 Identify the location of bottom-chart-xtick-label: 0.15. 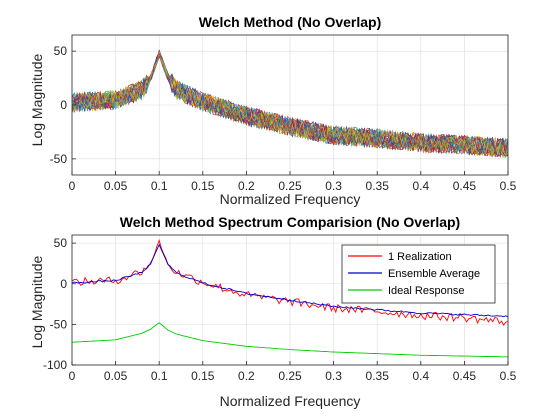
(203, 376).